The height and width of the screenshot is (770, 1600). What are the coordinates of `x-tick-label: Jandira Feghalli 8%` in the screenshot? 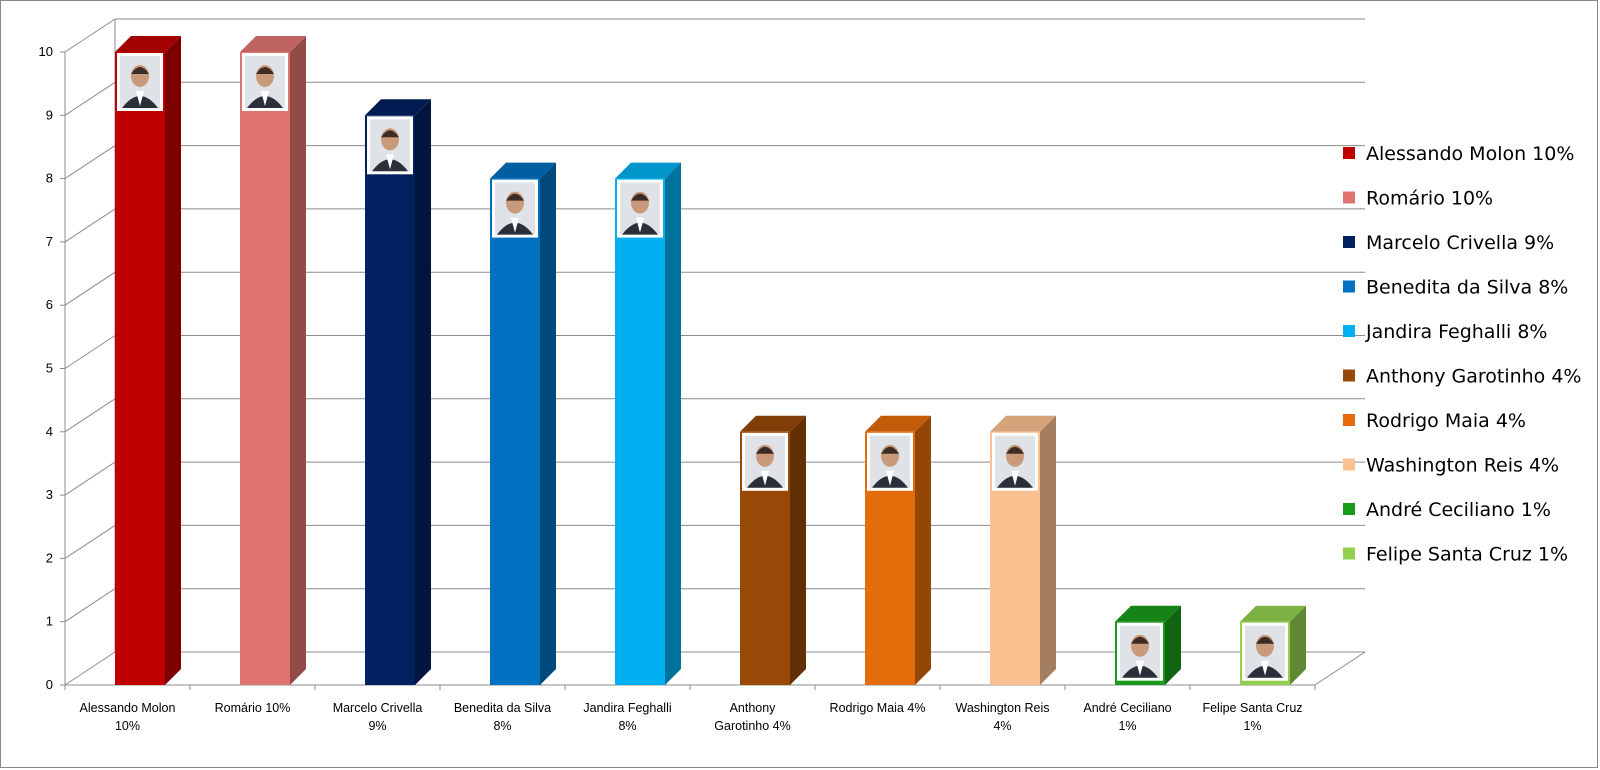 It's located at (627, 717).